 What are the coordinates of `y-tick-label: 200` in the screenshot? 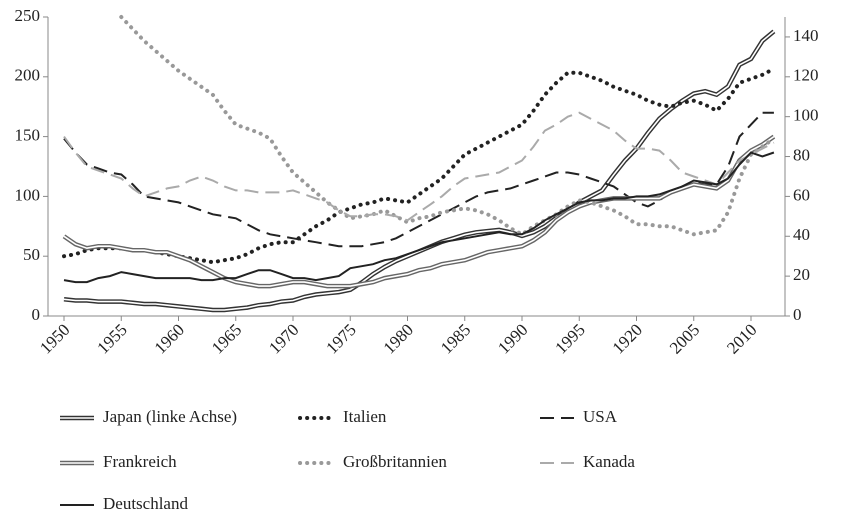 It's located at (28, 75).